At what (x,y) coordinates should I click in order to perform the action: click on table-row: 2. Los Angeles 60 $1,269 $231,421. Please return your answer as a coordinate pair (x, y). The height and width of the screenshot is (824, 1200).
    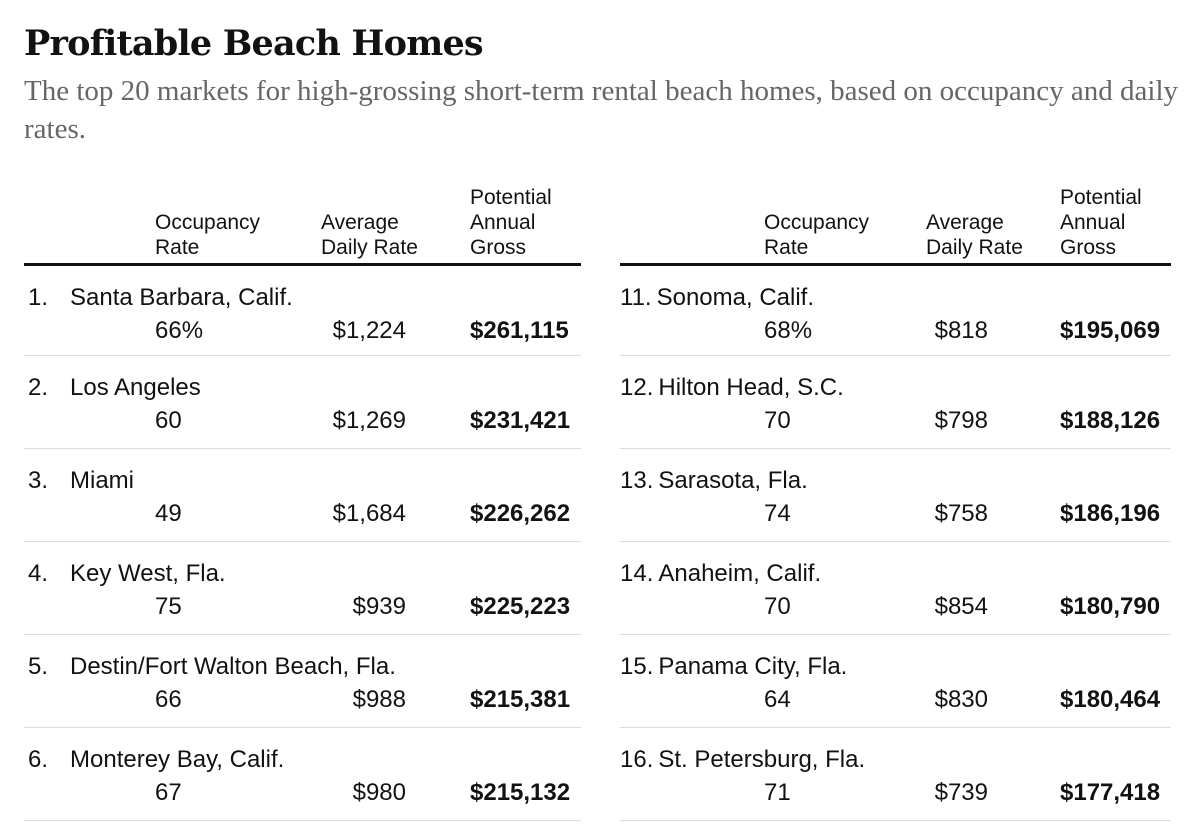
    Looking at the image, I should click on (302, 402).